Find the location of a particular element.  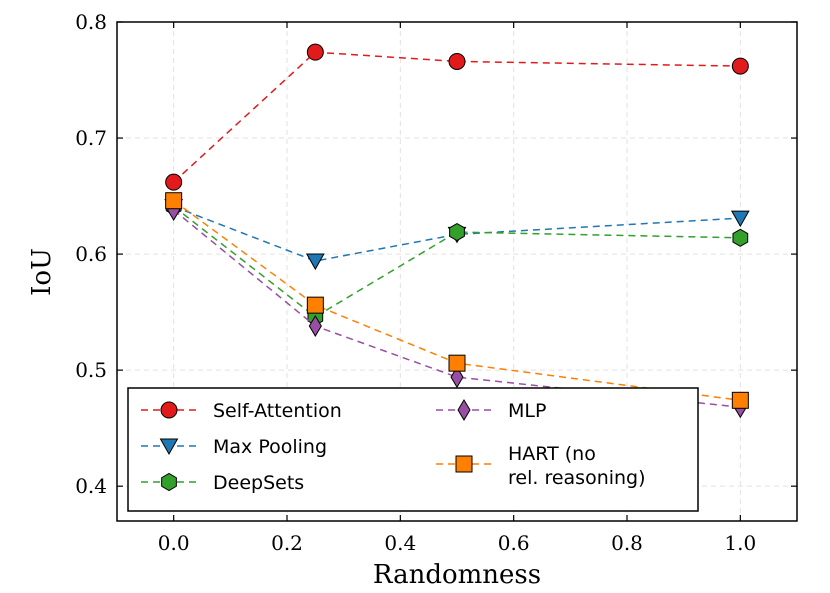

y-tick-label-3: 0.7 is located at coordinates (91, 138).